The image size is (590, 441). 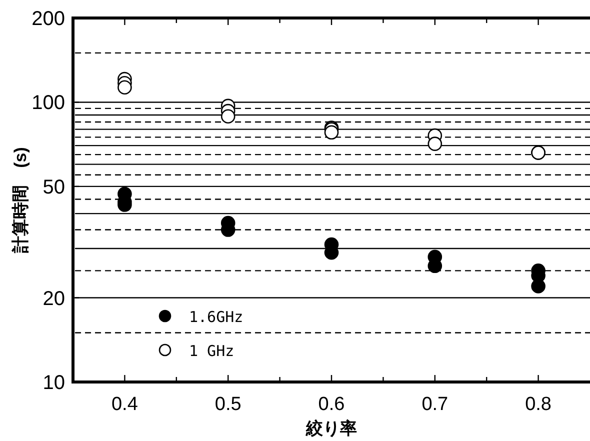 I want to click on x-tick-label: 0.5, so click(x=228, y=404).